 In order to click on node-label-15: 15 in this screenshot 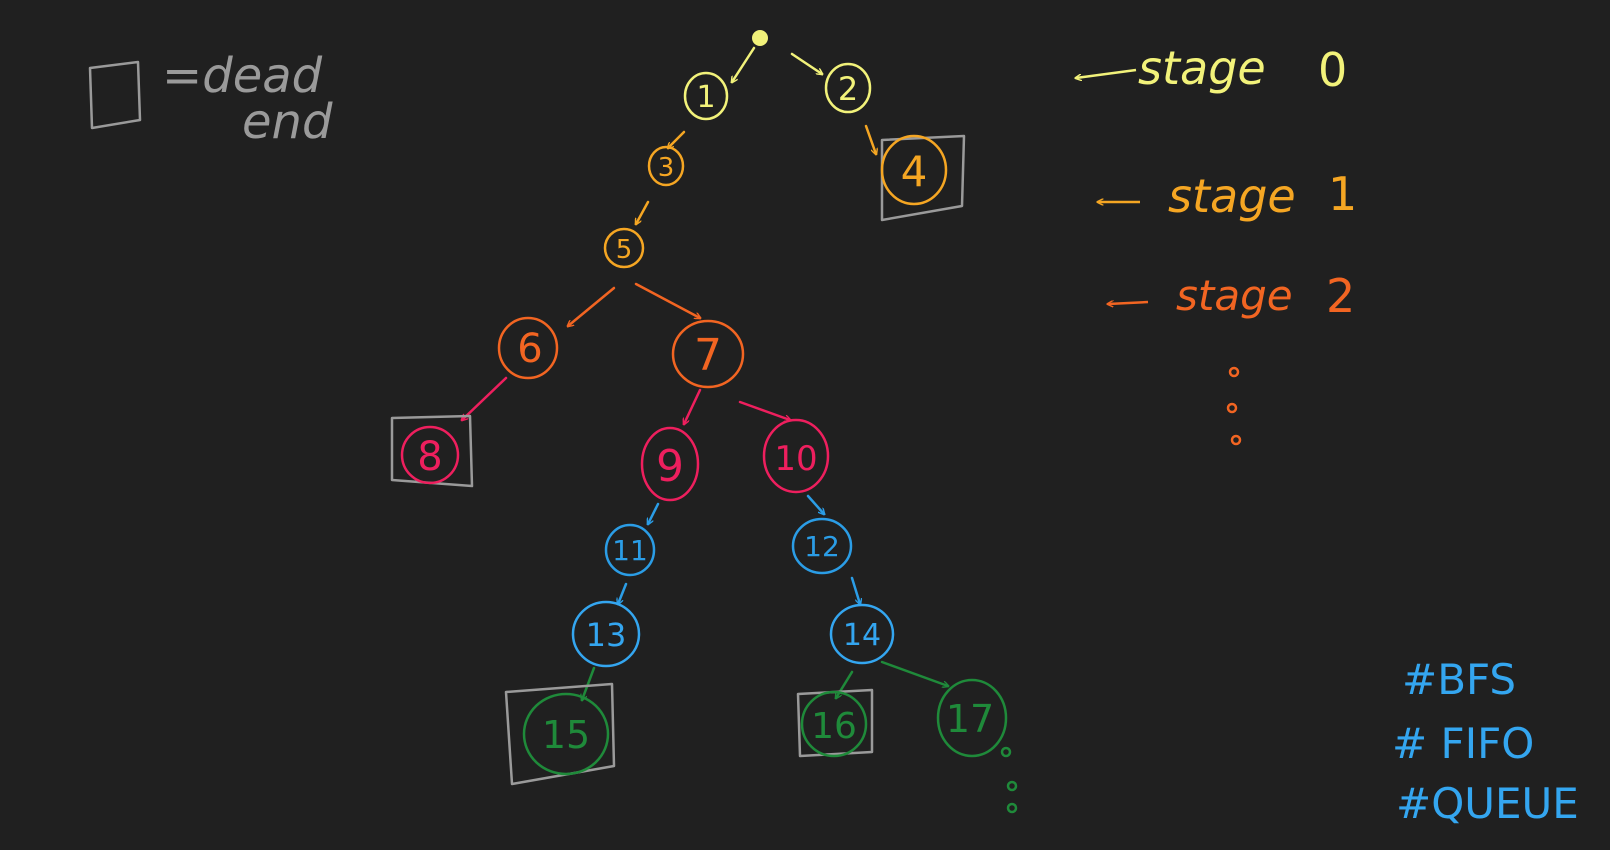, I will do `click(566, 735)`.